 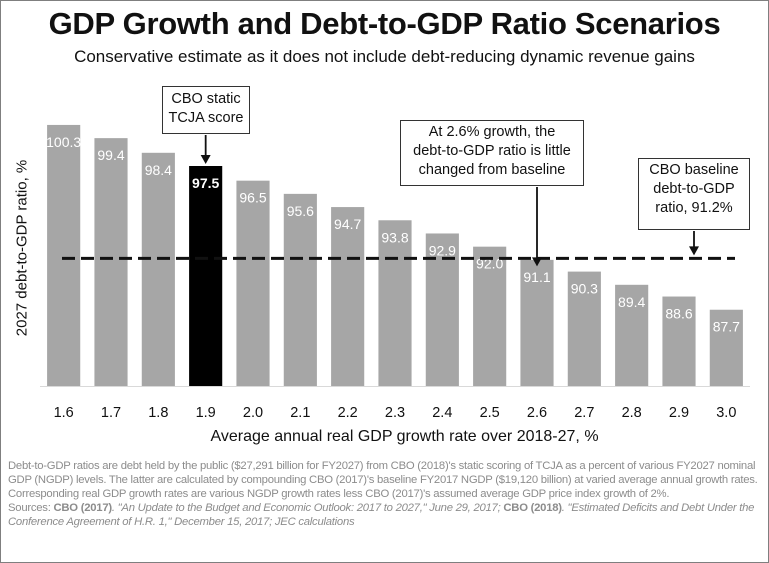 What do you see at coordinates (442, 413) in the screenshot?
I see `x-tick-label-2.4: 2.4` at bounding box center [442, 413].